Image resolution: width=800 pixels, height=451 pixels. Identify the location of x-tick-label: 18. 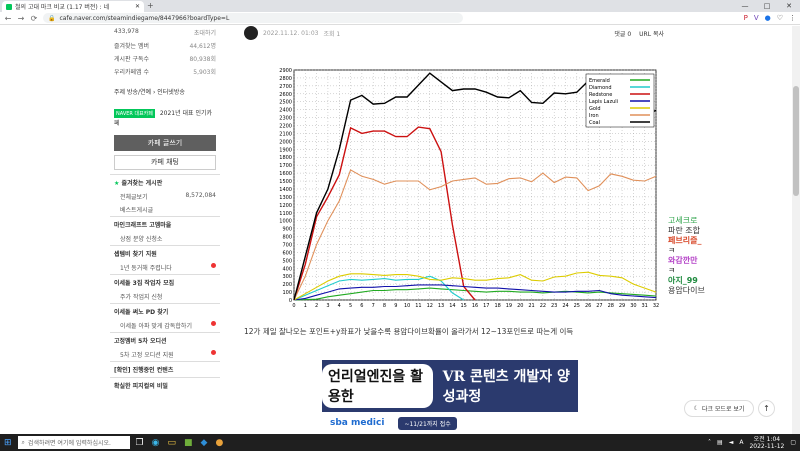
(497, 306).